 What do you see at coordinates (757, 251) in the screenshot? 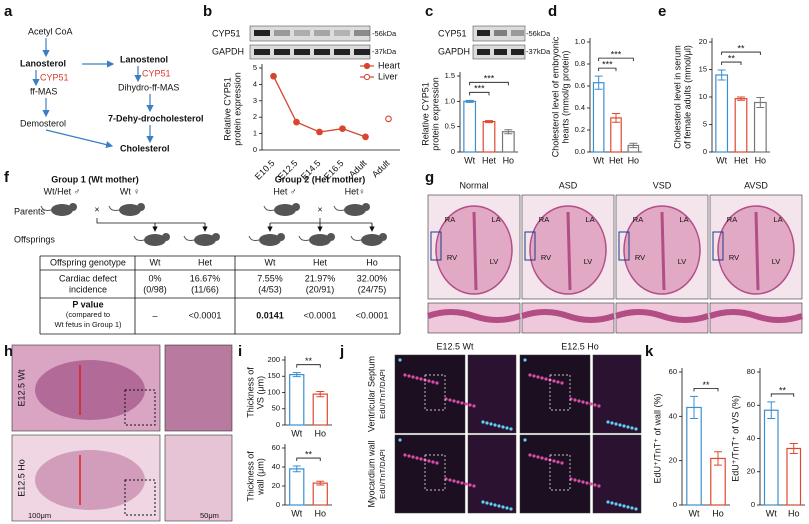
I see `septum` at bounding box center [757, 251].